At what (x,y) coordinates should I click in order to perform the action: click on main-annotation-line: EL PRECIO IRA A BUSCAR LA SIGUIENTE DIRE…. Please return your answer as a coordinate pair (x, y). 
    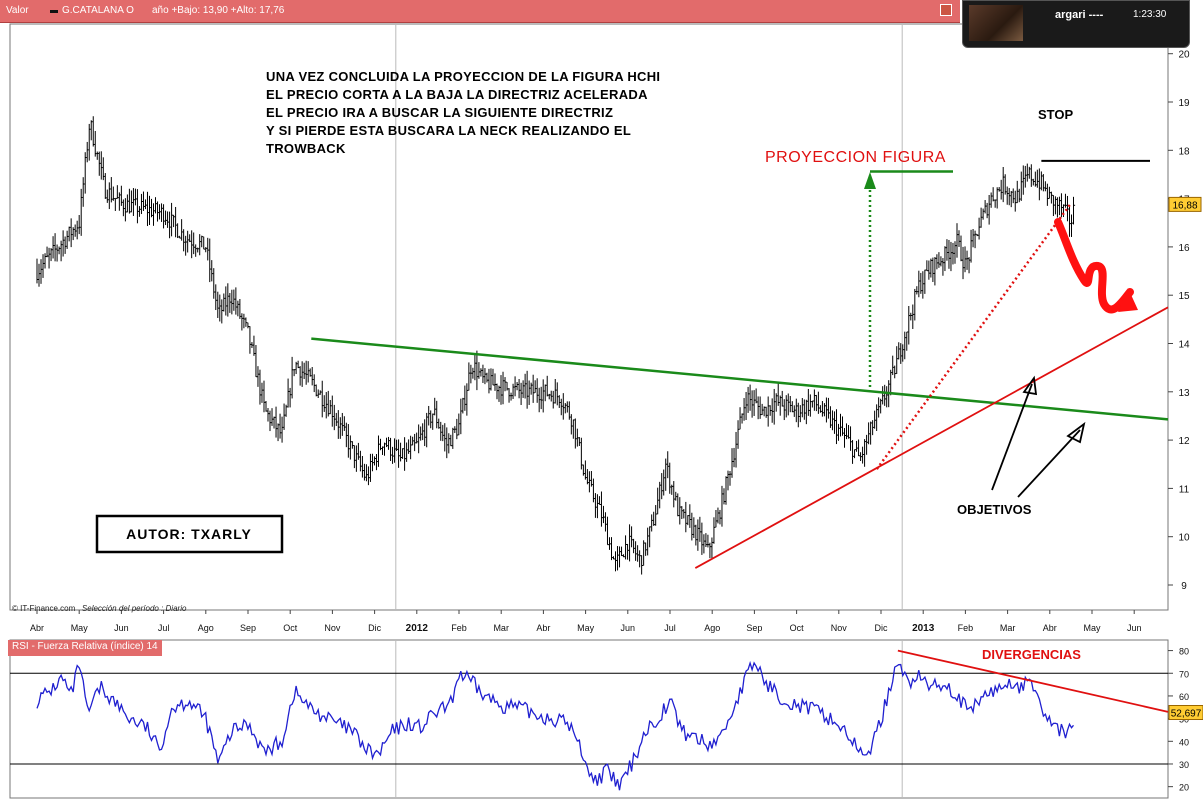
    Looking at the image, I should click on (439, 112).